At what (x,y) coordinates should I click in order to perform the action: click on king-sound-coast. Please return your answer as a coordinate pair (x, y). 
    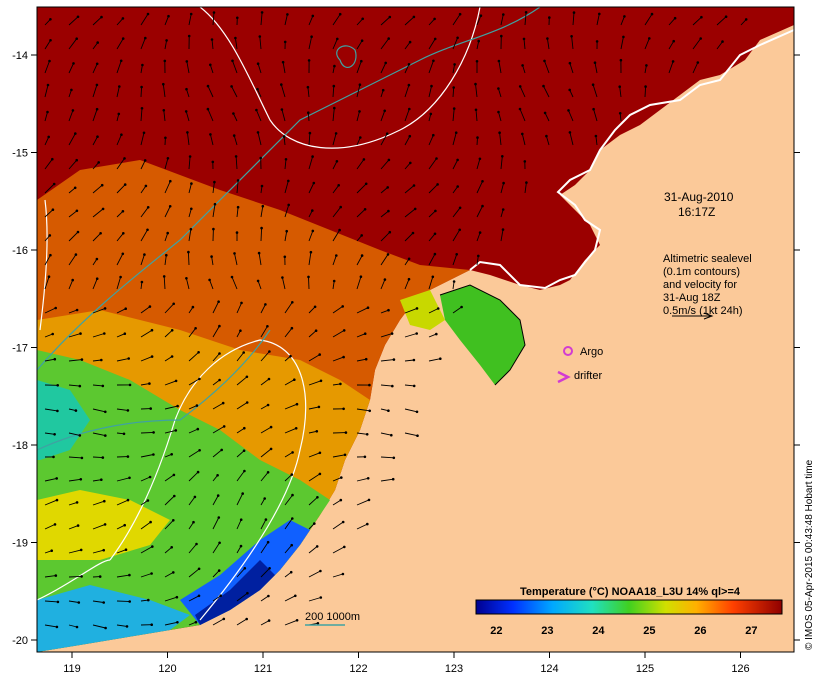
    Looking at the image, I should click on (482, 335).